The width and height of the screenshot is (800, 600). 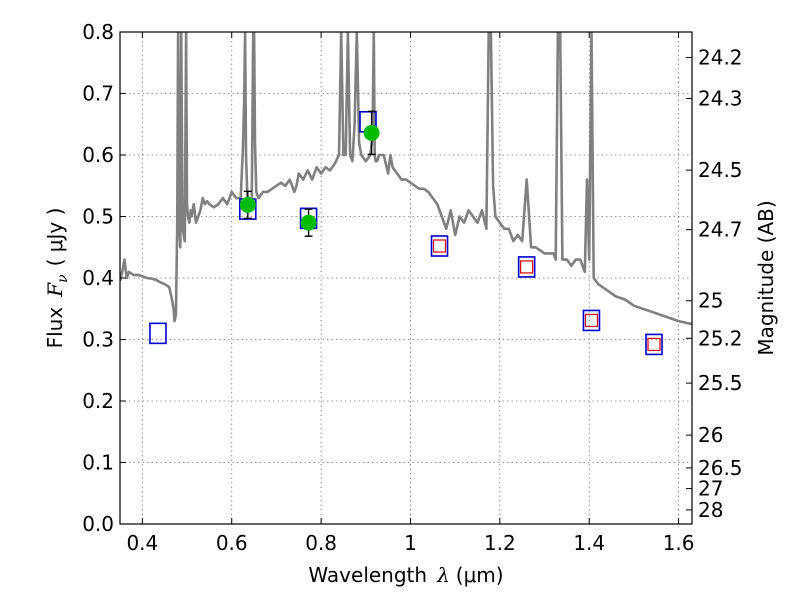 I want to click on mag-tick-label: 26, so click(x=710, y=435).